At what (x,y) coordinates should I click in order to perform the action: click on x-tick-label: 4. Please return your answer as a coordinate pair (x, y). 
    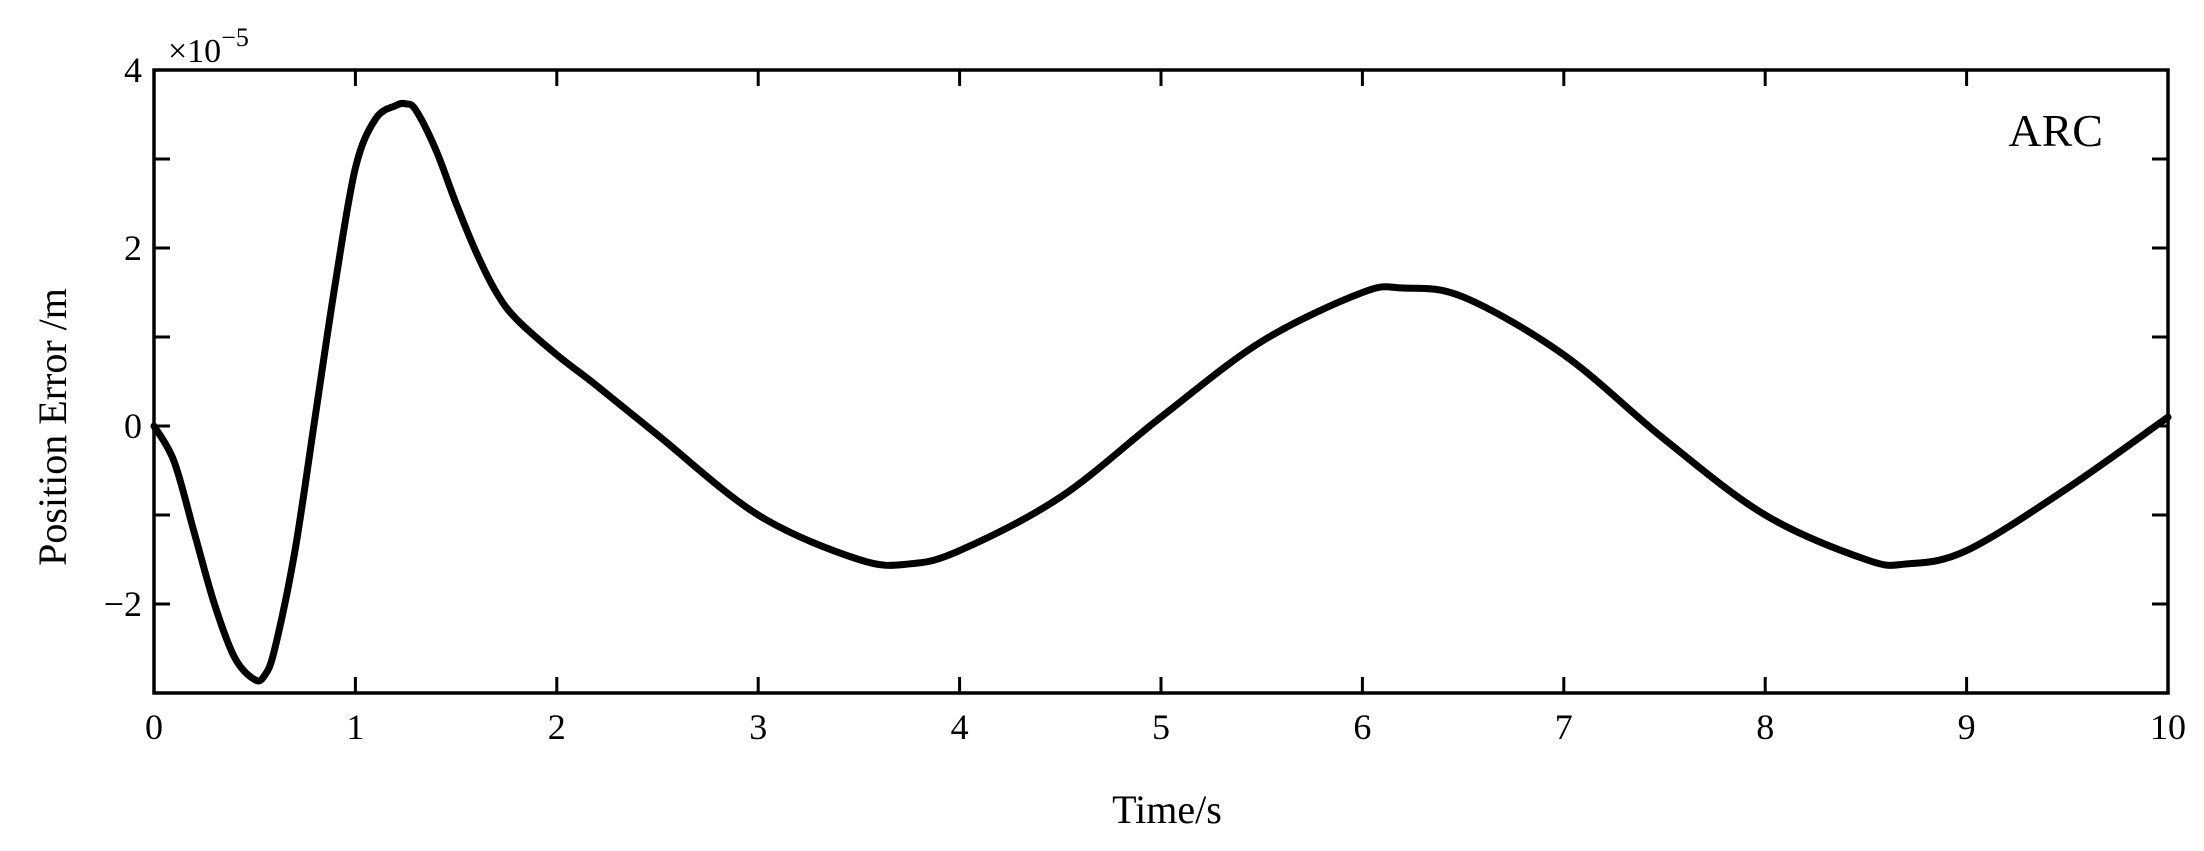
    Looking at the image, I should click on (960, 727).